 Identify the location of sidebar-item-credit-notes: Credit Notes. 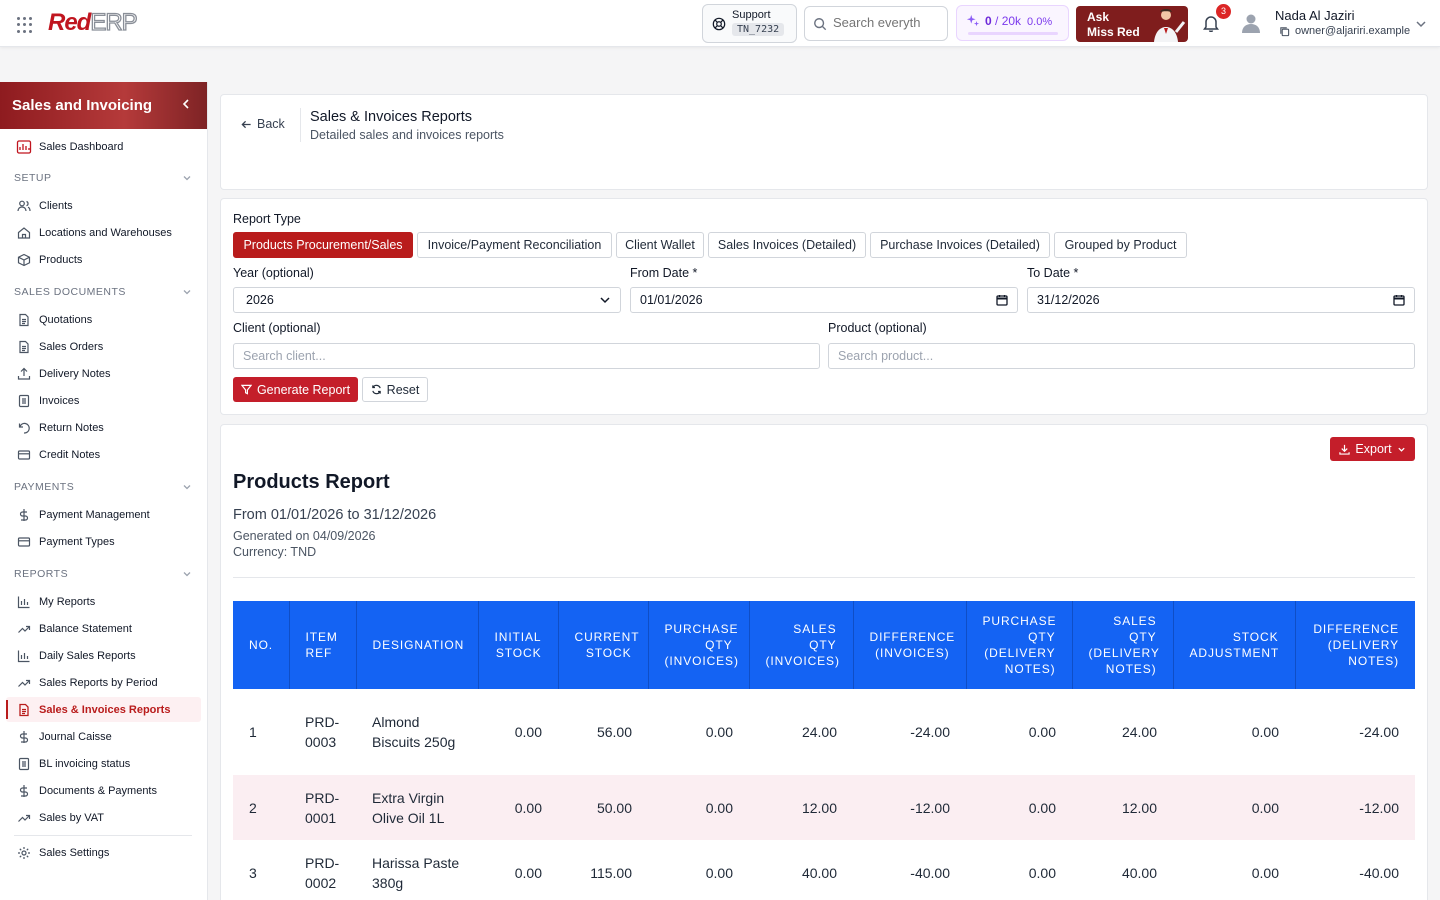
(103, 454).